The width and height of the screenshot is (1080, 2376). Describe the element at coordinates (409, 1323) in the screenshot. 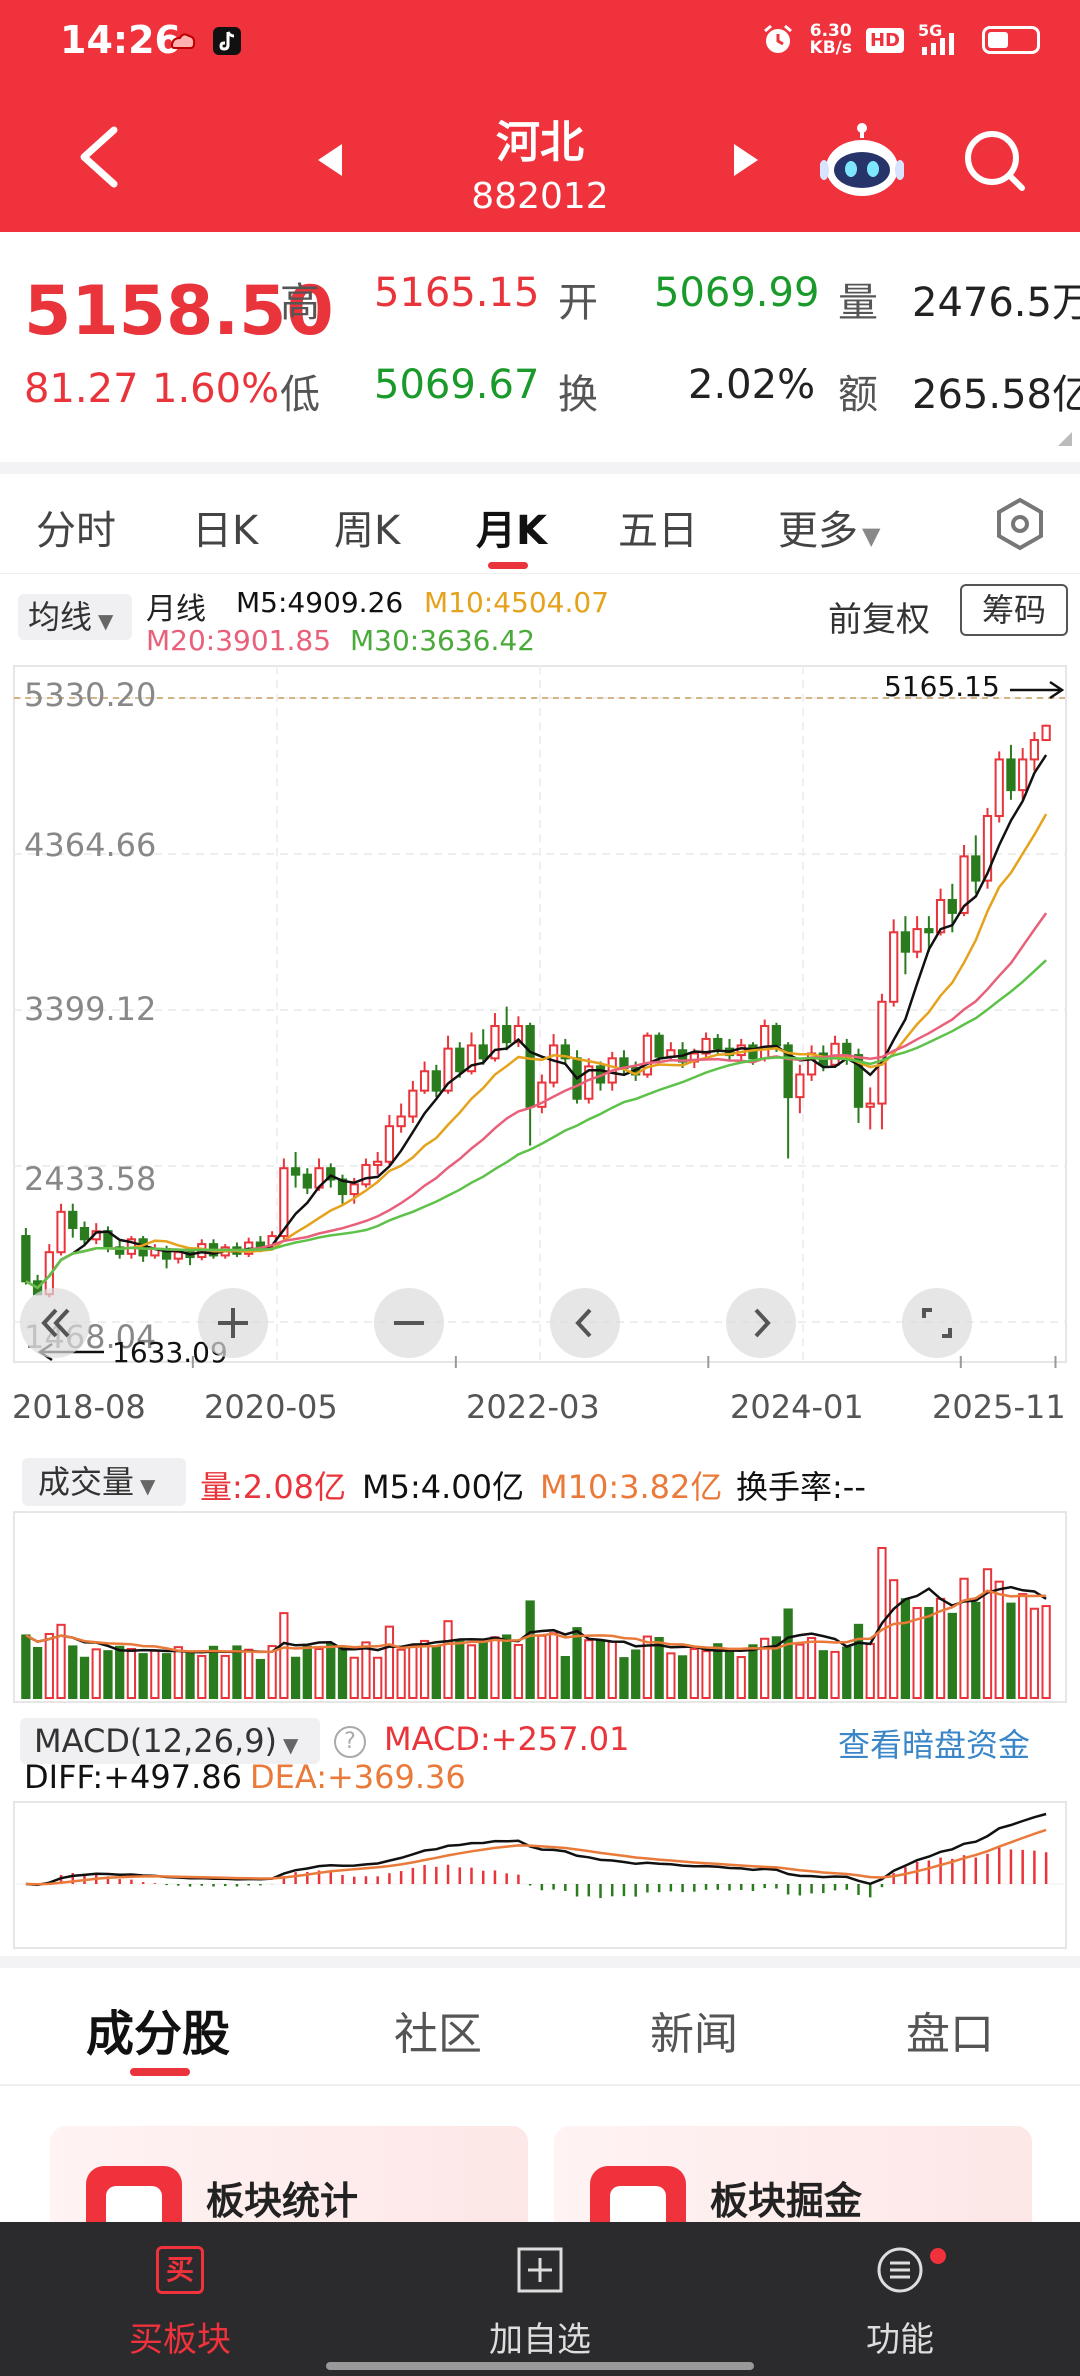

I see `zoom-out-button` at that location.